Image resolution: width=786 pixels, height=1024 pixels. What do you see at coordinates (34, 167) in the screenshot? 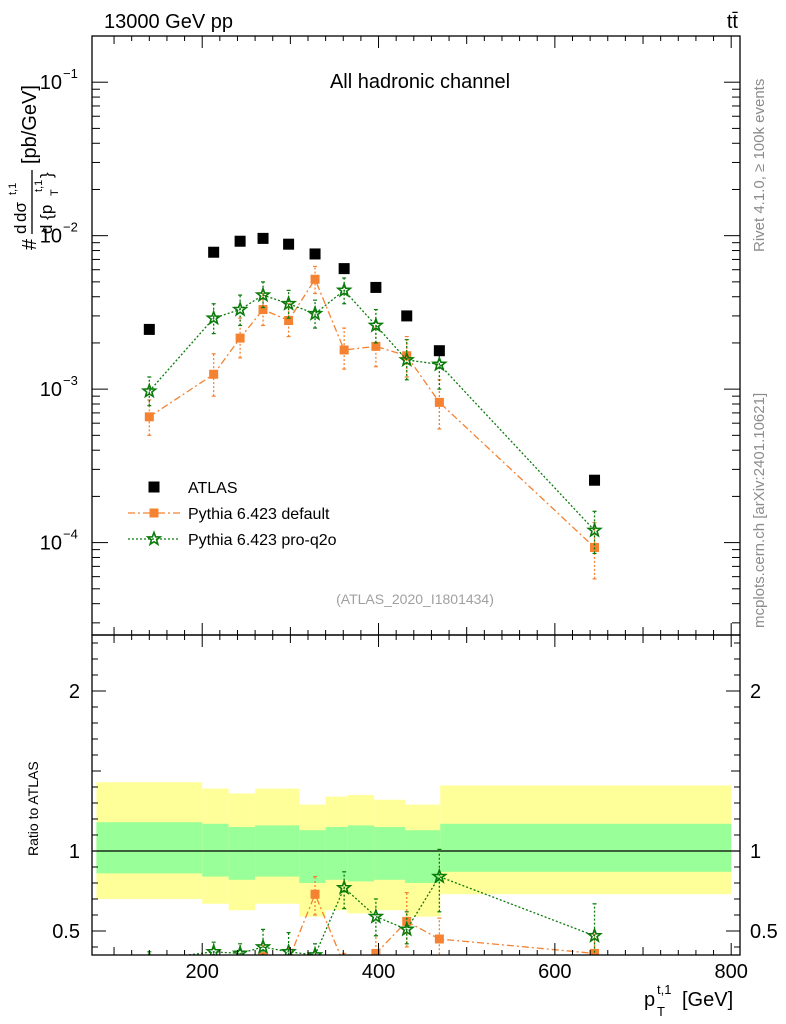
I see `main-y-axis-label: # d dσ t,1 d {p T t,1 } [pb/GeV]` at bounding box center [34, 167].